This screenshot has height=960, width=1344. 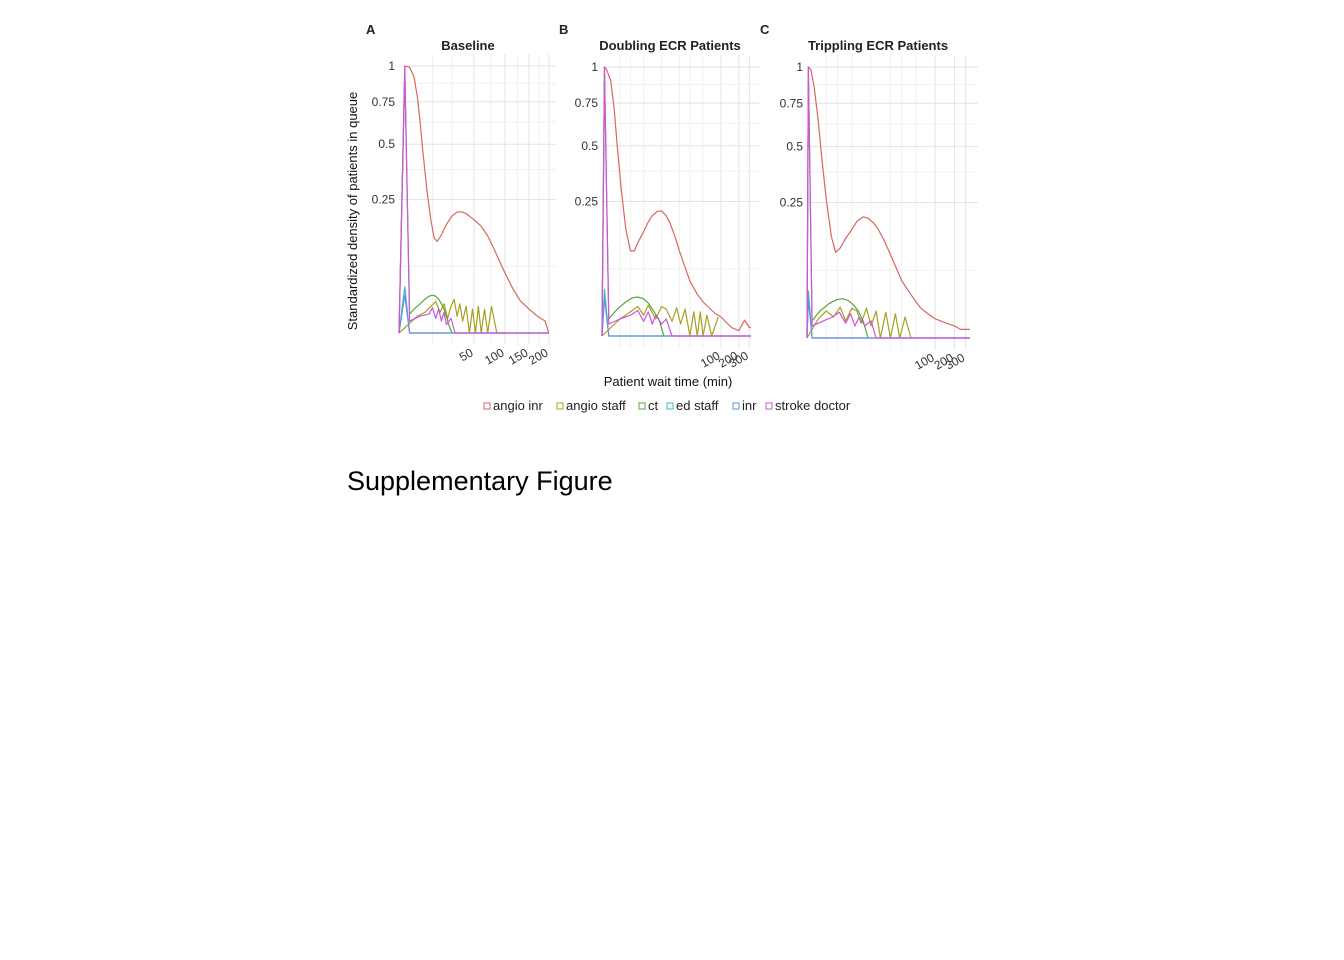 What do you see at coordinates (467, 45) in the screenshot?
I see `panel-title: Baseline` at bounding box center [467, 45].